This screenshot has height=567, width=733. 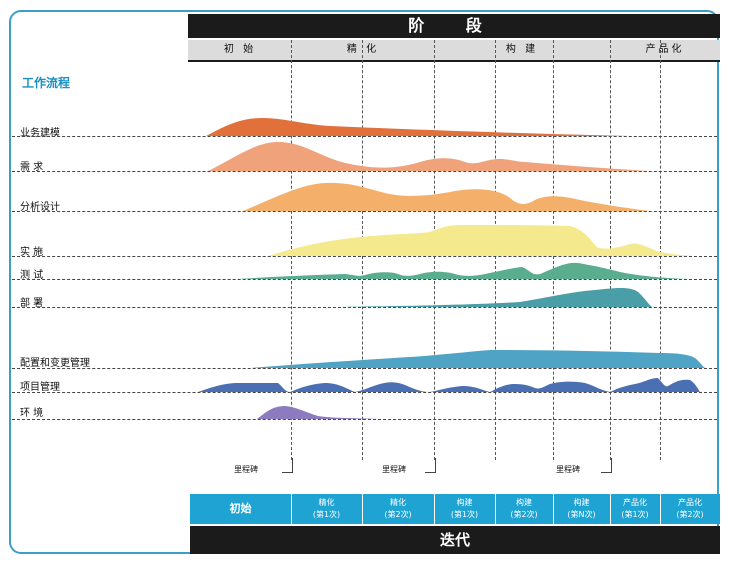 I want to click on phase-row: 初 始 精 化 构 建 产品化, so click(x=454, y=51).